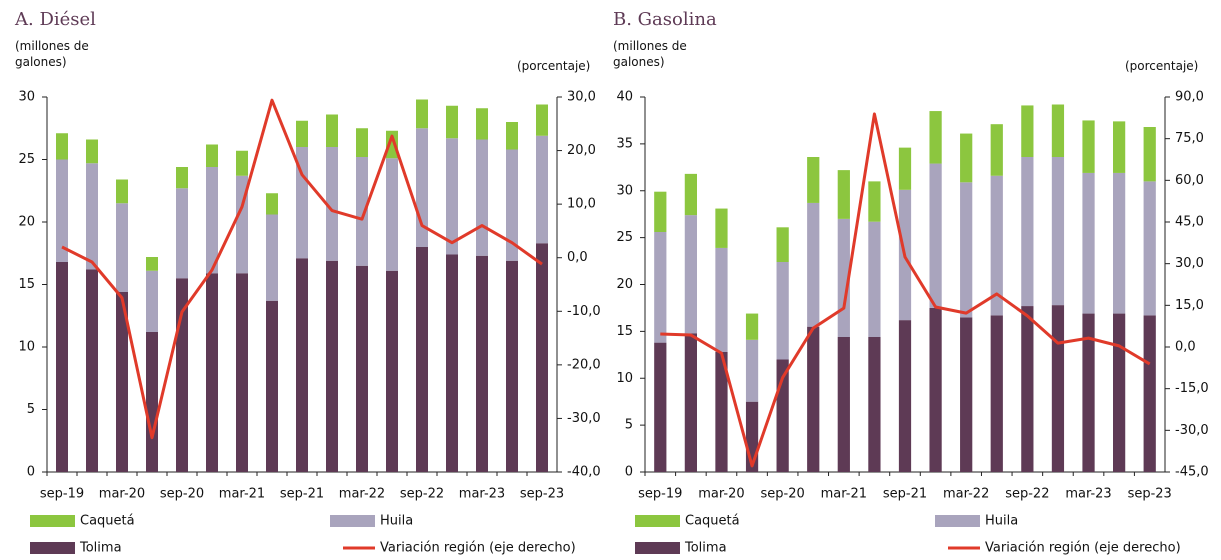  What do you see at coordinates (1192, 430) in the screenshot?
I see `y2-tick-label: -30,0` at bounding box center [1192, 430].